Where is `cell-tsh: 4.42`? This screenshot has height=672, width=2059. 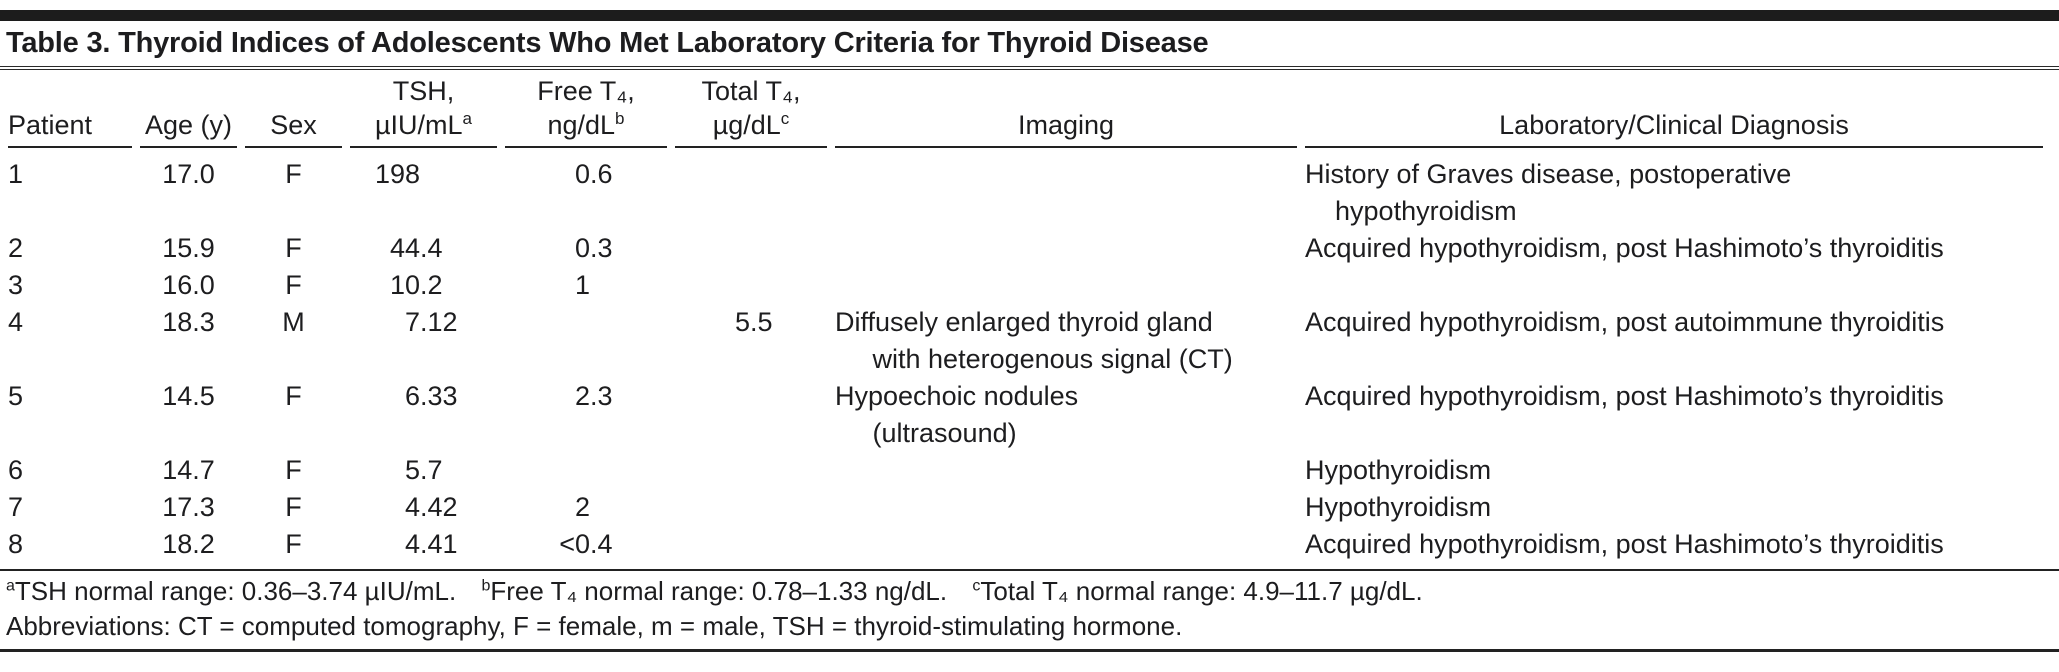 cell-tsh: 4.42 is located at coordinates (423, 507).